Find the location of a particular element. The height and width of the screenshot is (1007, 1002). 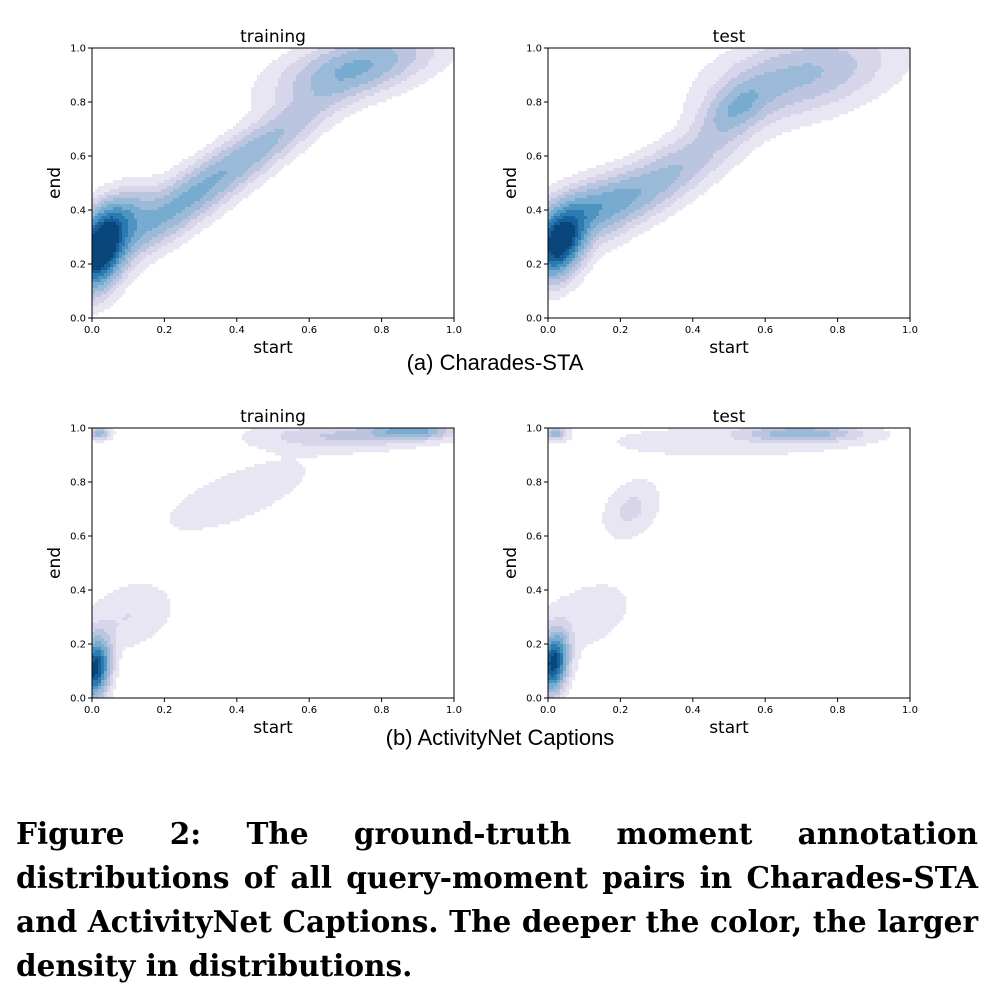

subfigure-caption: (b) ActivityNet Captions is located at coordinates (500, 737).